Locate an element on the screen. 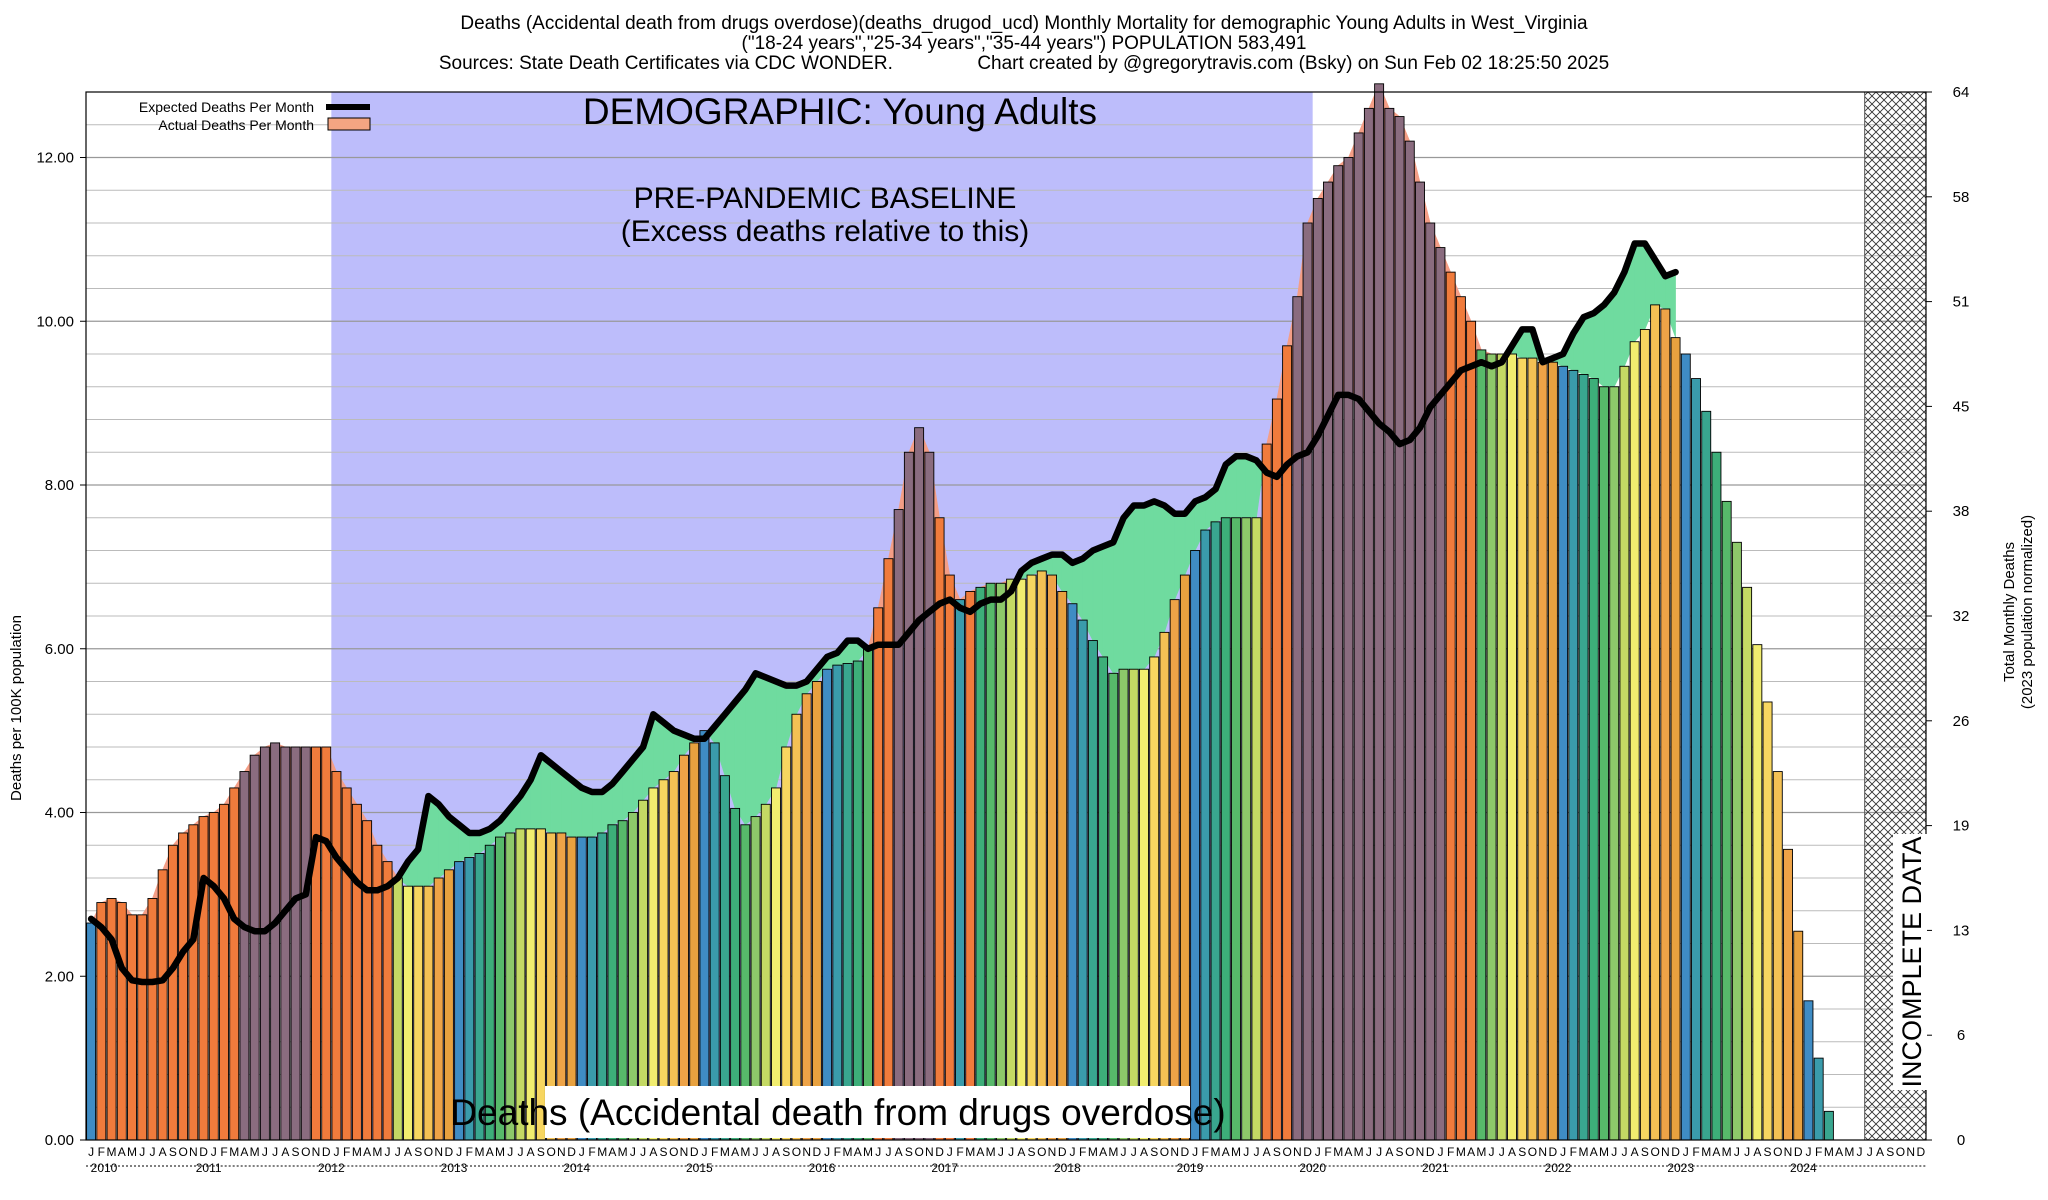 This screenshot has width=2048, height=1200. year-tick-label: 2016 is located at coordinates (822, 1168).